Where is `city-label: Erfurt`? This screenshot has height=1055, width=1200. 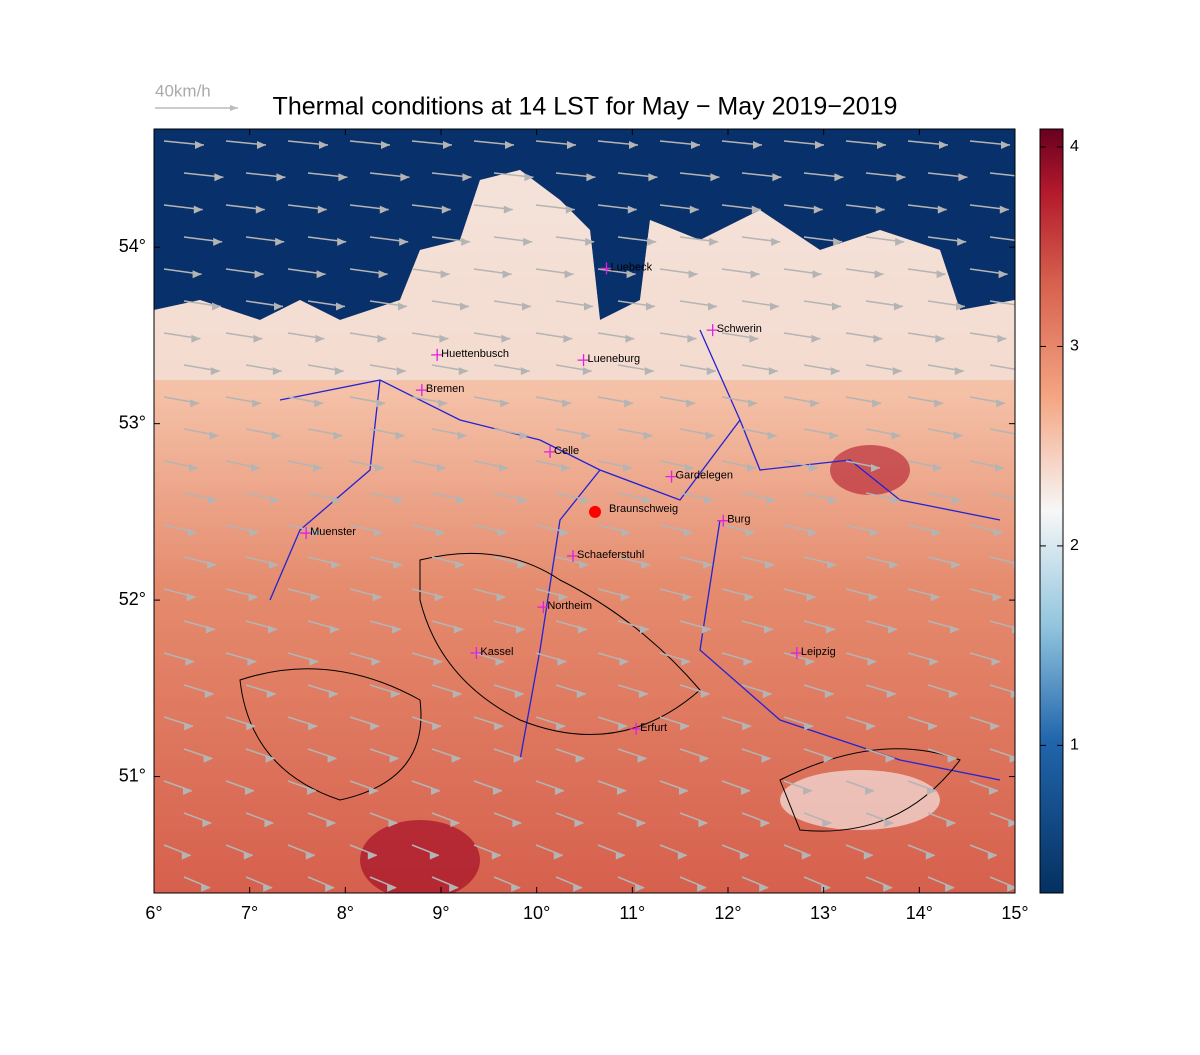 city-label: Erfurt is located at coordinates (653, 728).